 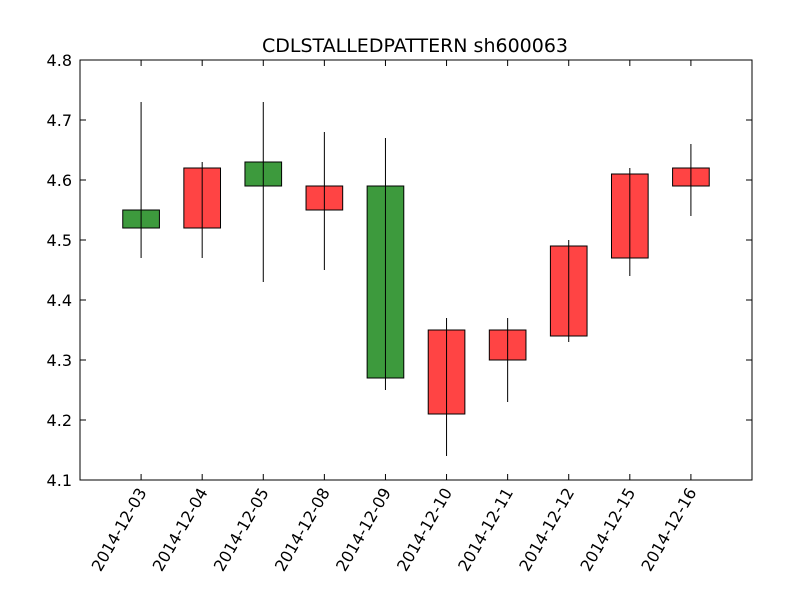 I want to click on x-tick-label: 2014-12-16, so click(x=668, y=530).